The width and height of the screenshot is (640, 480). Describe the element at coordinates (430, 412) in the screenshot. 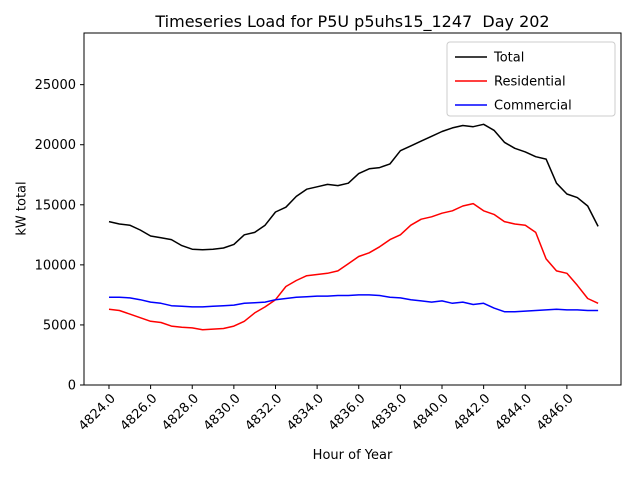

I see `x-tick-label: 4840.0` at that location.